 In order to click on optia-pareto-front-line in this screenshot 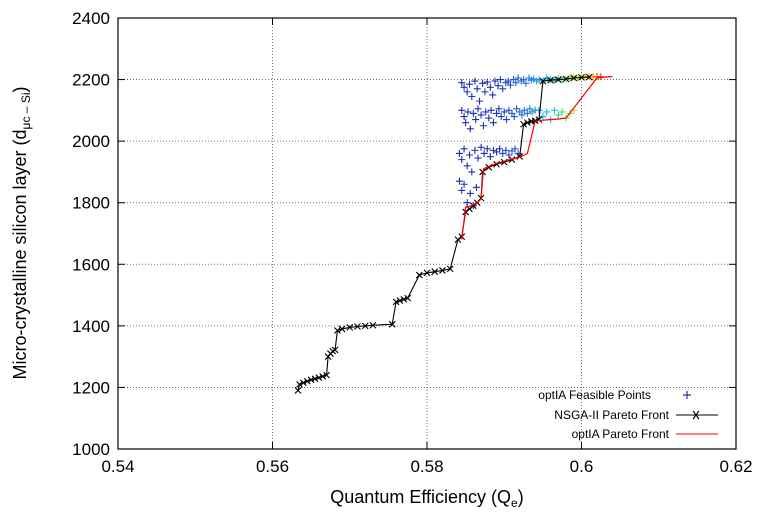, I will do `click(537, 157)`.